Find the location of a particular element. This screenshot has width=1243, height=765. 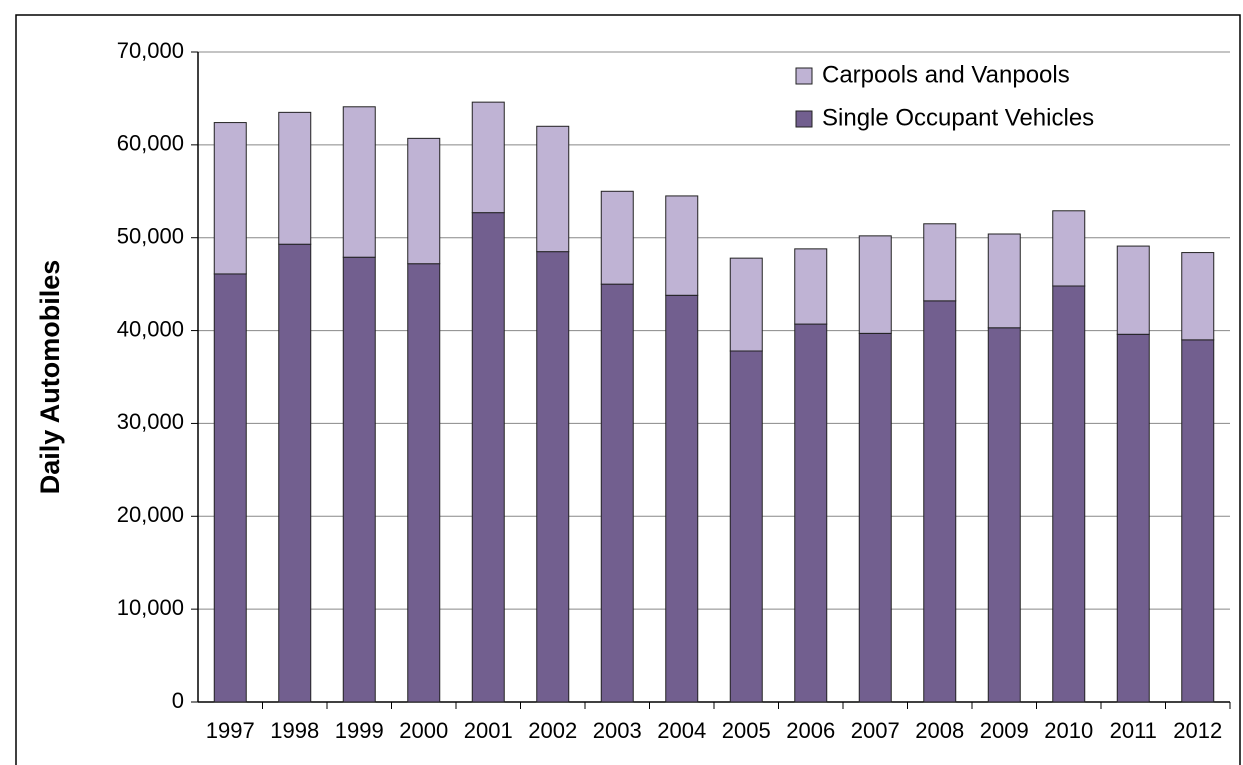

y-tick-label: 30,000 is located at coordinates (150, 421).